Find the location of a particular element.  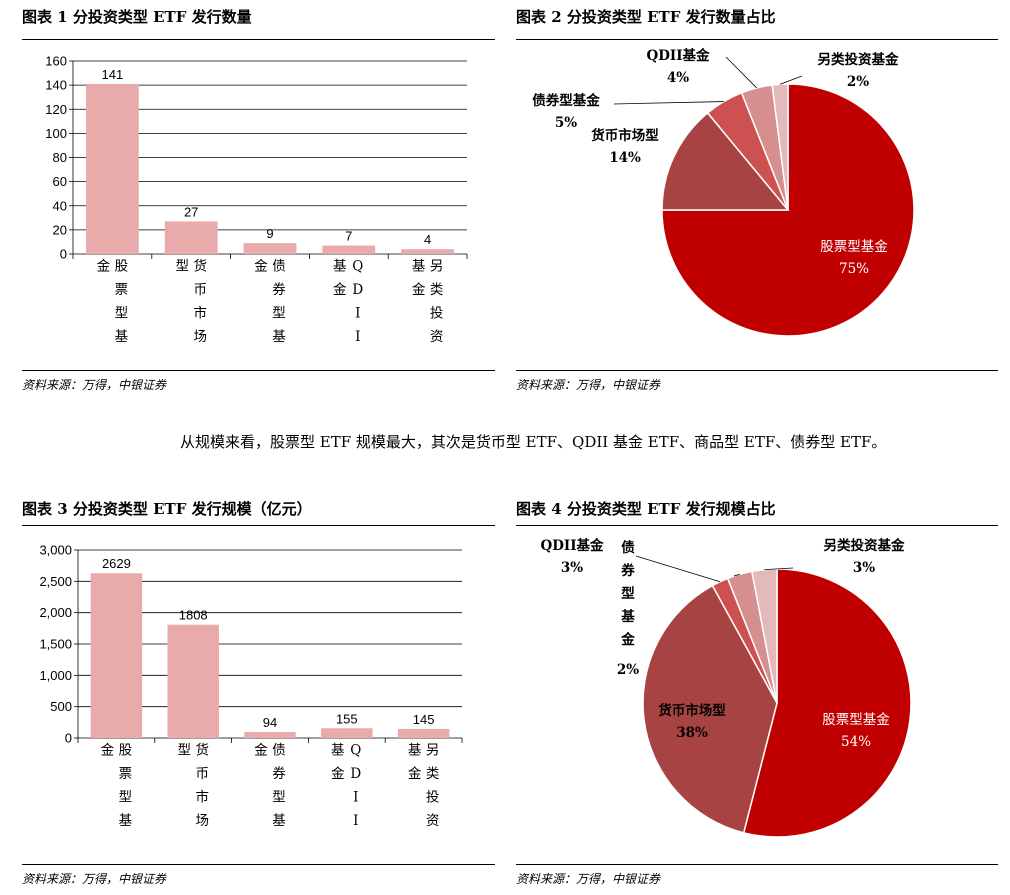

y-tick-label: 2,000 is located at coordinates (55, 612).